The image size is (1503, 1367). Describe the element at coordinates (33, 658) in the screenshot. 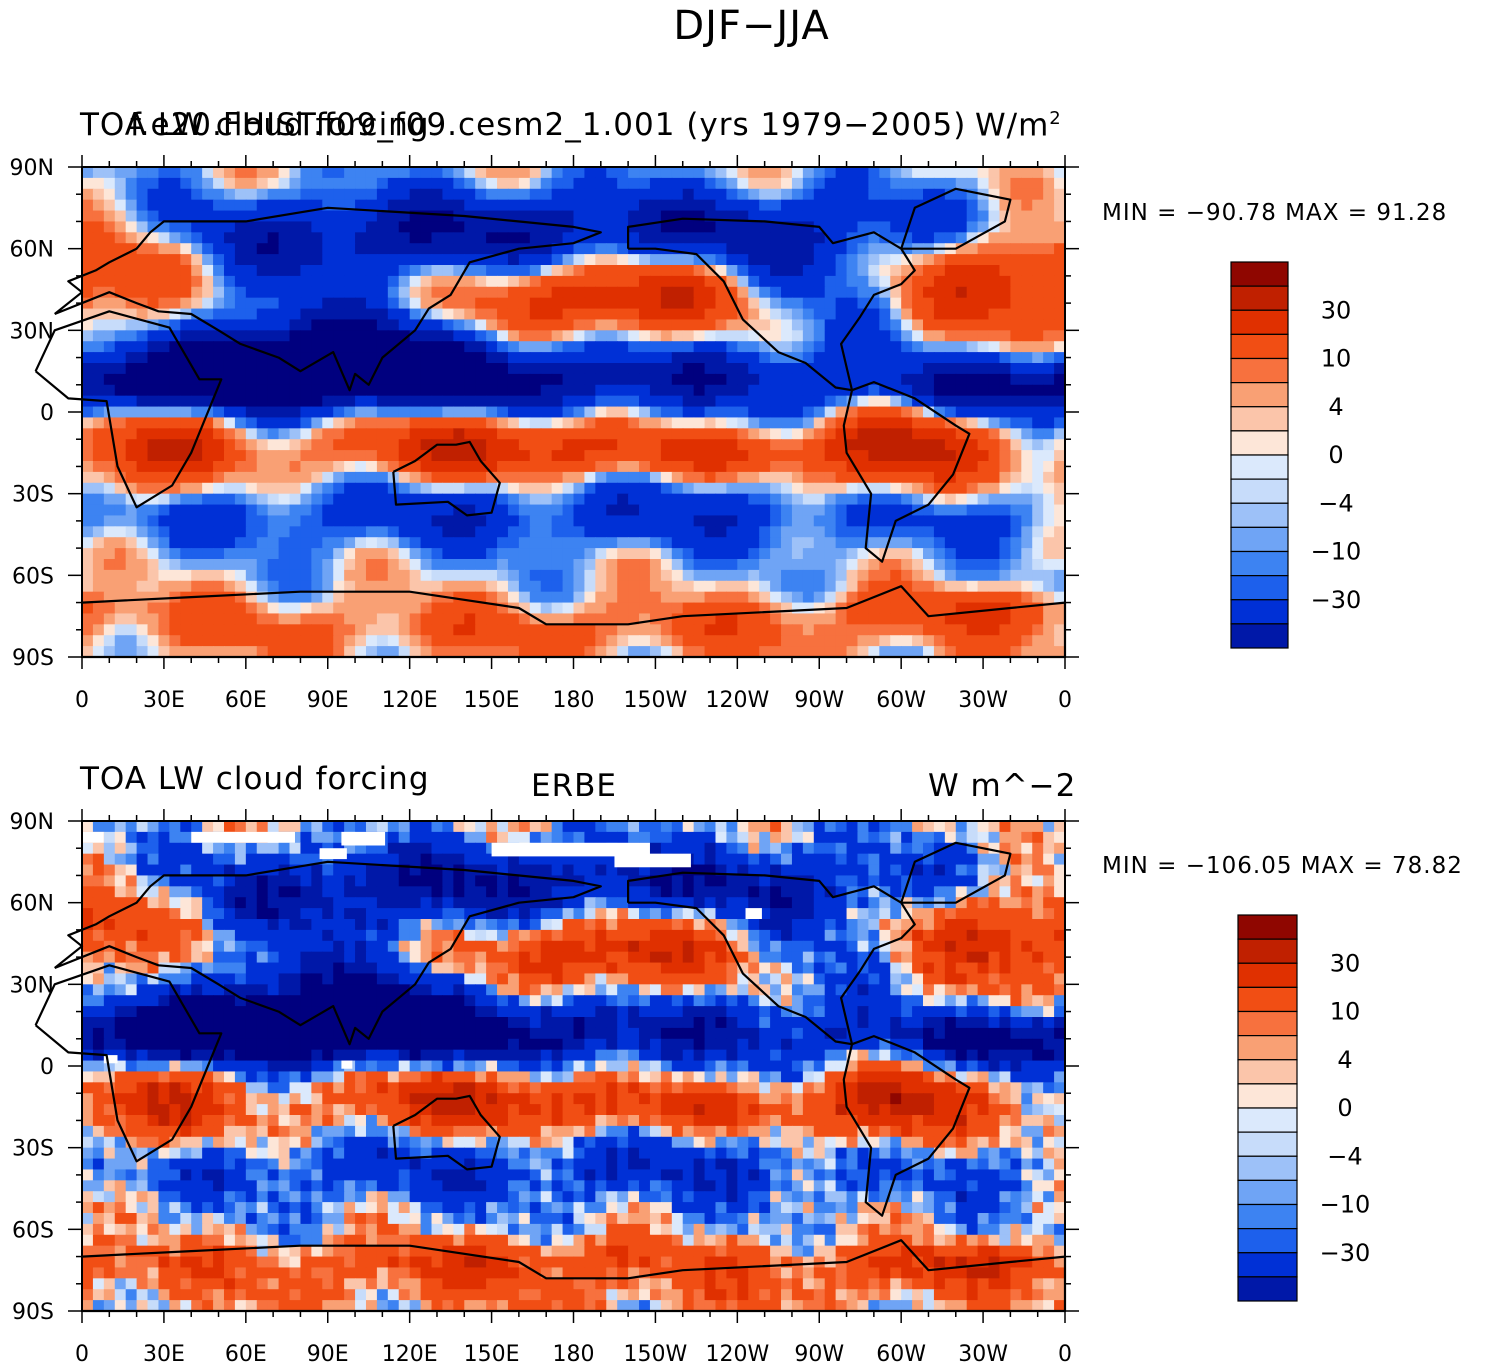

I see `y-tick-label: 90S` at that location.